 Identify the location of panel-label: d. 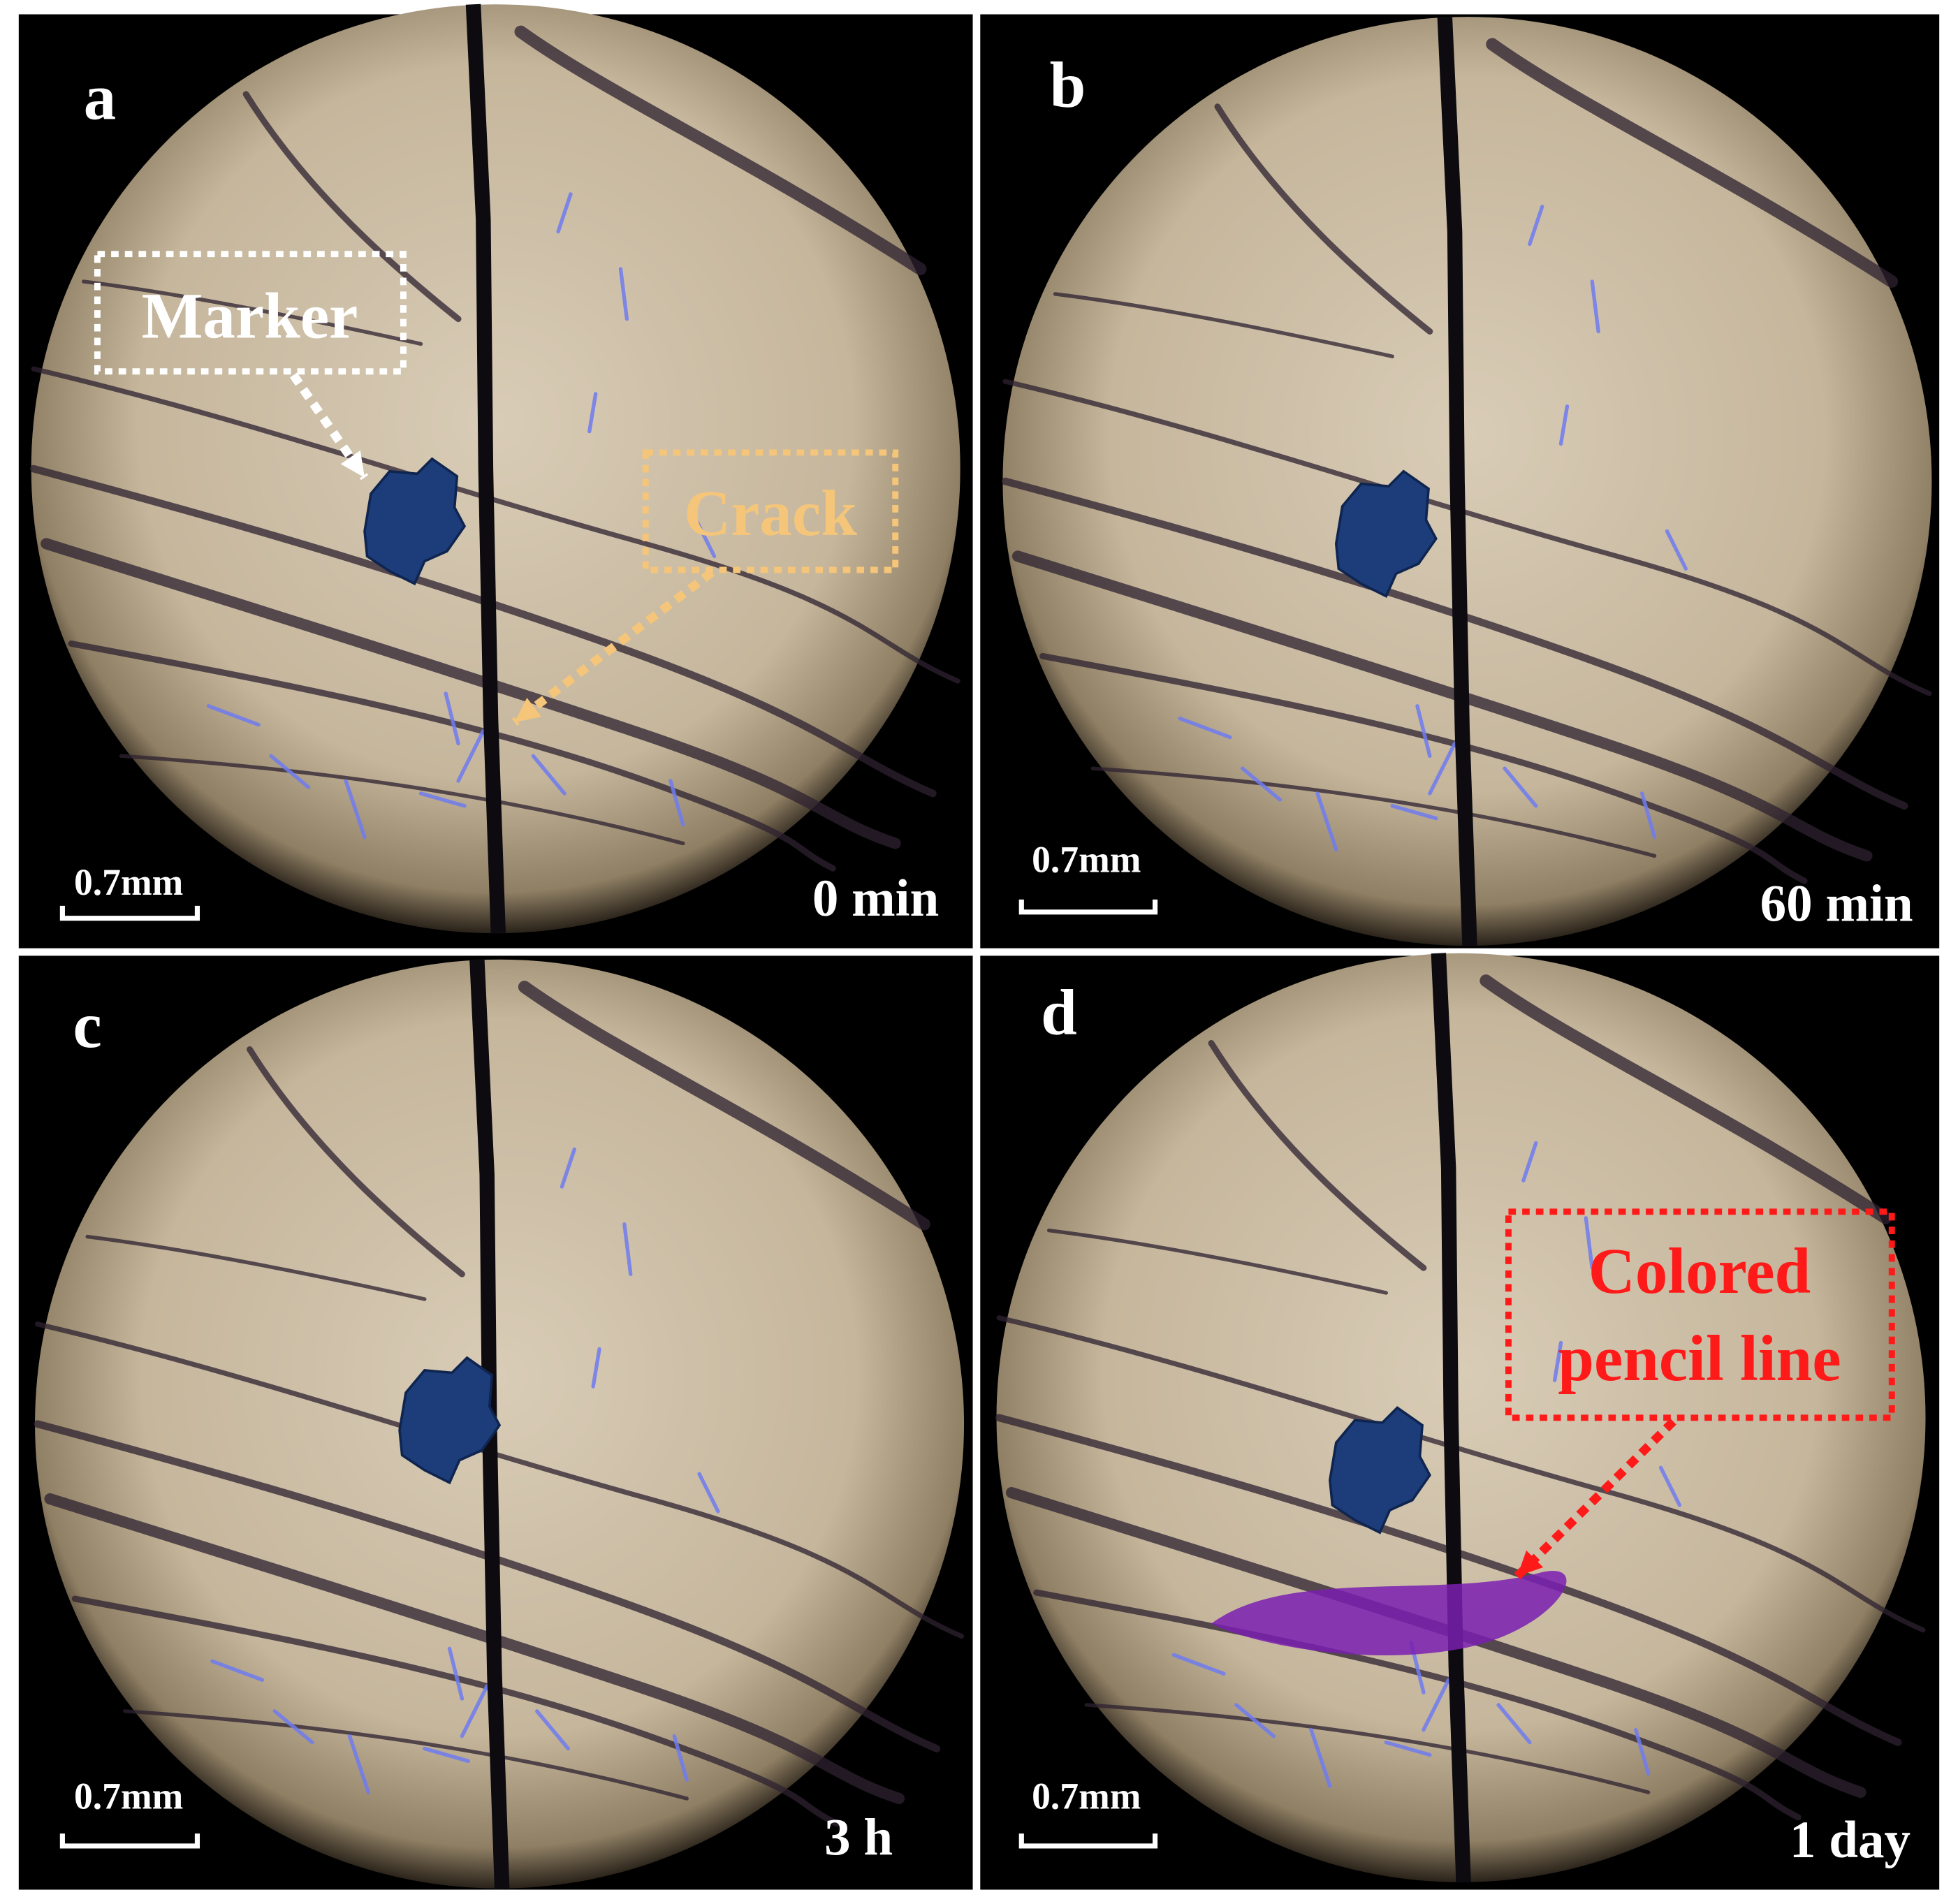
(1059, 1013).